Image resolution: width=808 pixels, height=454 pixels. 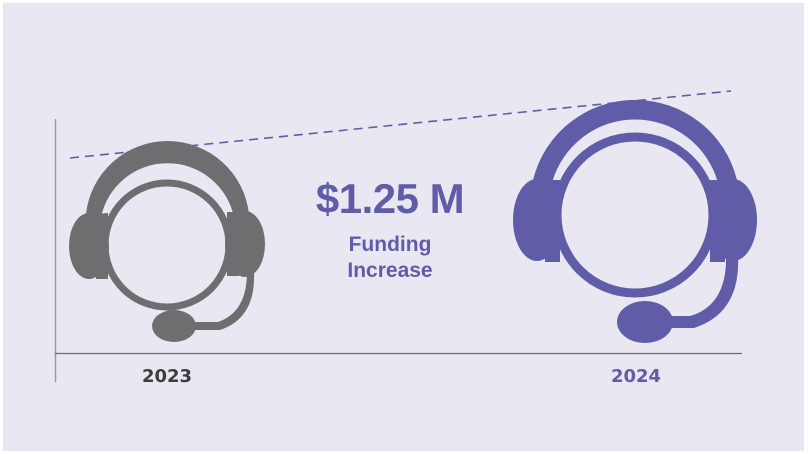 What do you see at coordinates (390, 244) in the screenshot?
I see `caption-line-1: Funding` at bounding box center [390, 244].